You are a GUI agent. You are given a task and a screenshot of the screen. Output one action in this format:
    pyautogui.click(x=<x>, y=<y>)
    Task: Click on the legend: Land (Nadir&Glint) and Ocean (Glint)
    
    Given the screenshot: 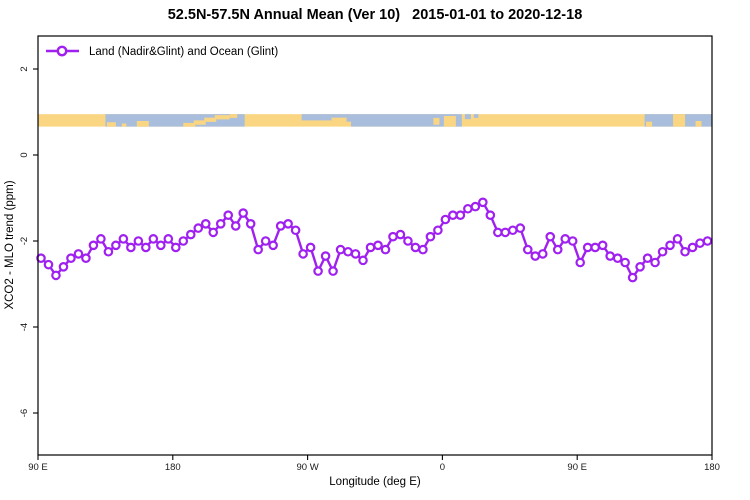 What is the action you would take?
    pyautogui.click(x=162, y=51)
    